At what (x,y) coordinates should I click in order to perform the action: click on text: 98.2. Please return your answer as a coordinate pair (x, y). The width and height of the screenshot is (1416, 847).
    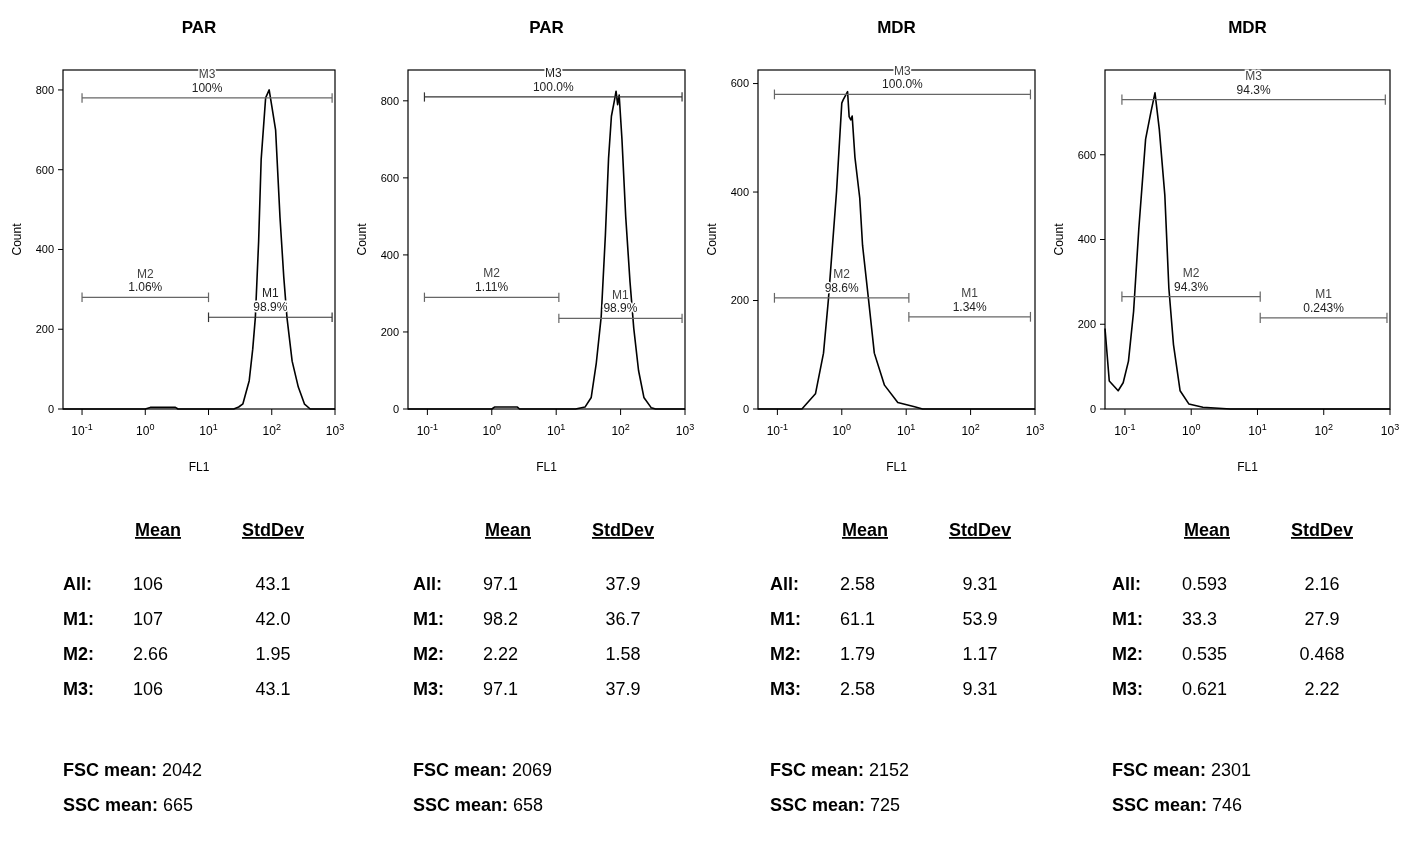
    Looking at the image, I should click on (501, 619).